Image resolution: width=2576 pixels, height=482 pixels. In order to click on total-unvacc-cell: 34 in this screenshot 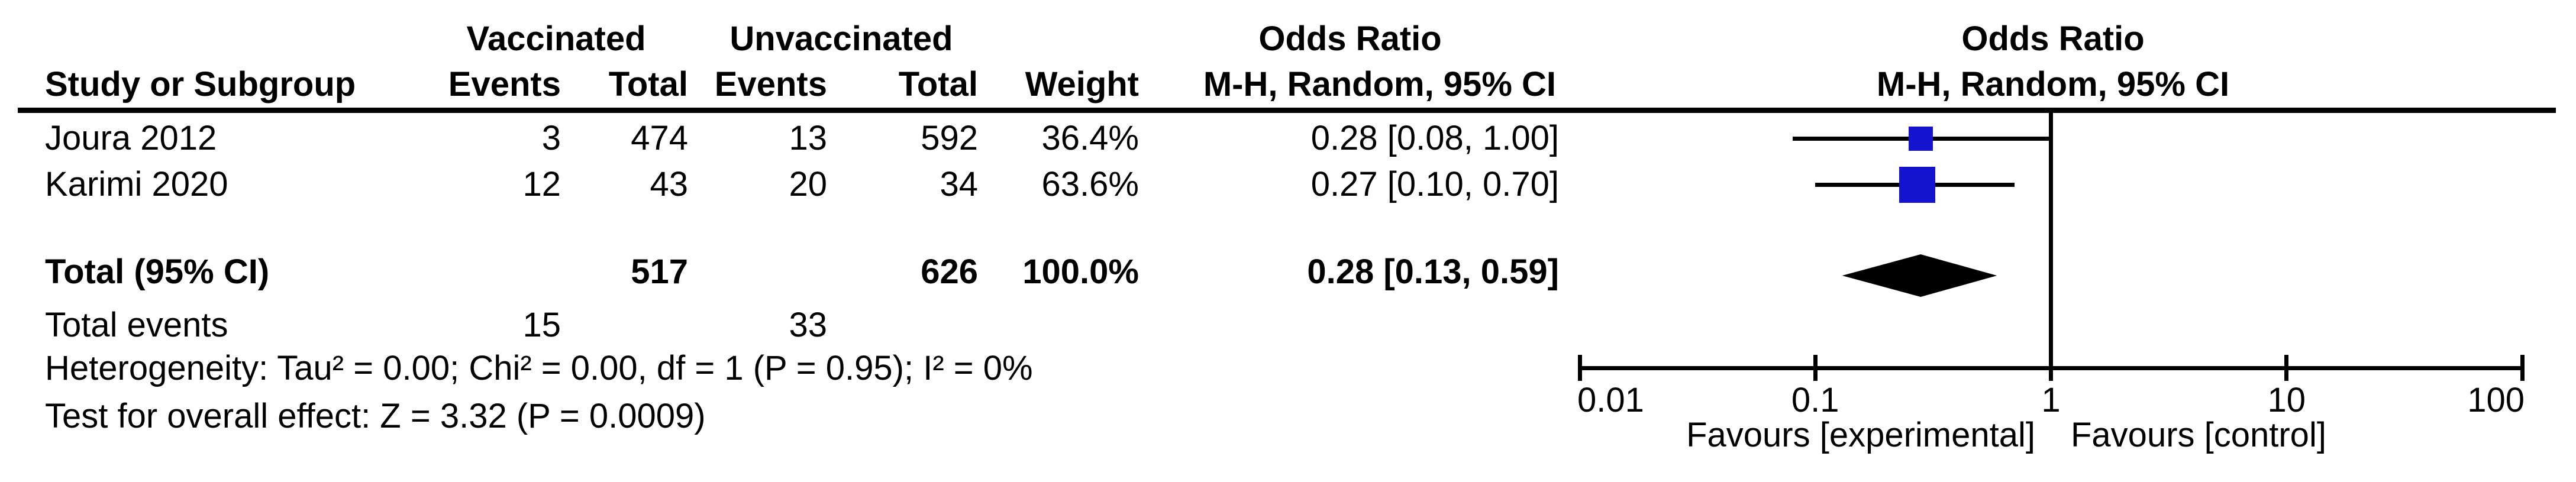, I will do `click(959, 184)`.